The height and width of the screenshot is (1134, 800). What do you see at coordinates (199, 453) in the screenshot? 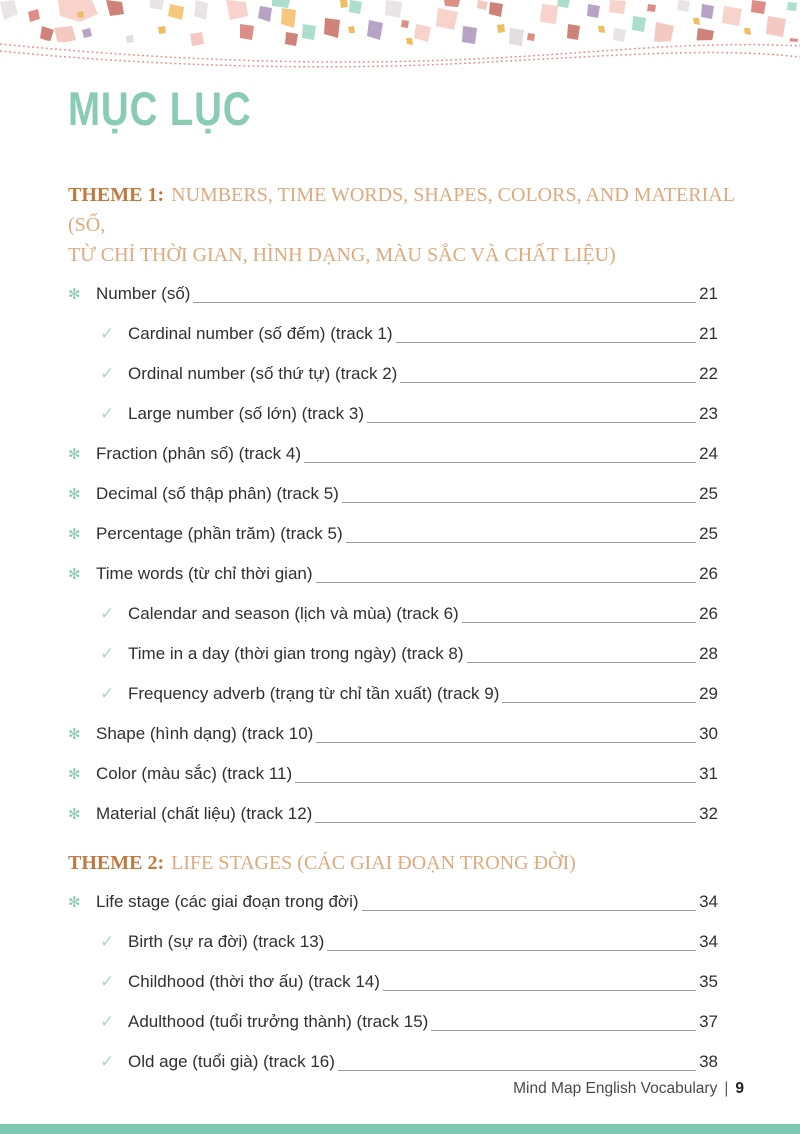
I see `entry-label: Fraction (phân số) (track 4)` at bounding box center [199, 453].